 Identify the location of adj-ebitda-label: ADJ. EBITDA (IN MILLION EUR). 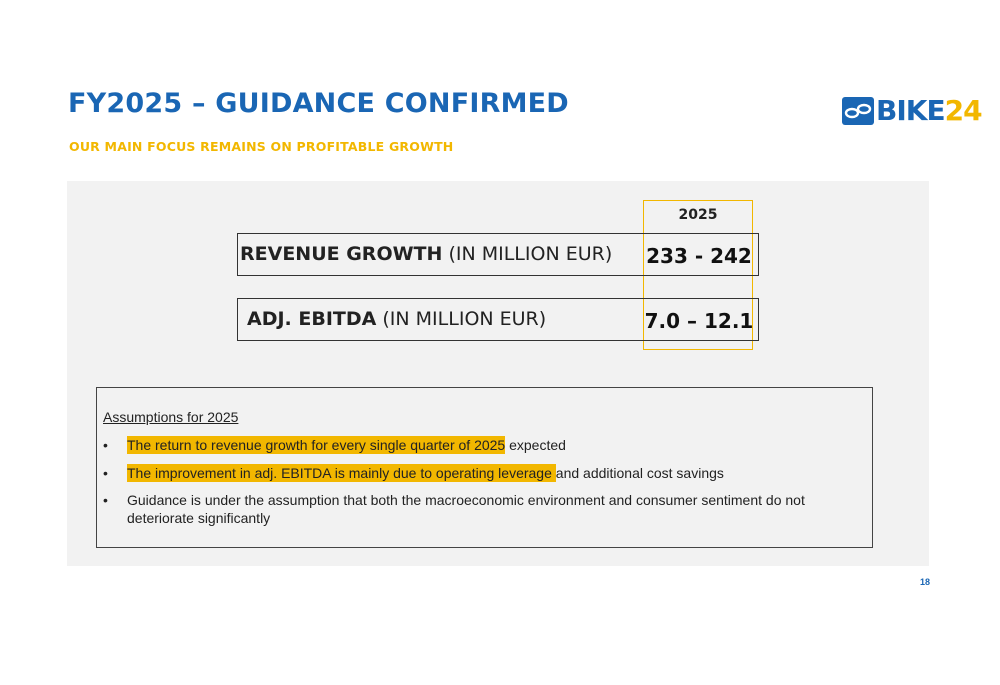
(396, 319).